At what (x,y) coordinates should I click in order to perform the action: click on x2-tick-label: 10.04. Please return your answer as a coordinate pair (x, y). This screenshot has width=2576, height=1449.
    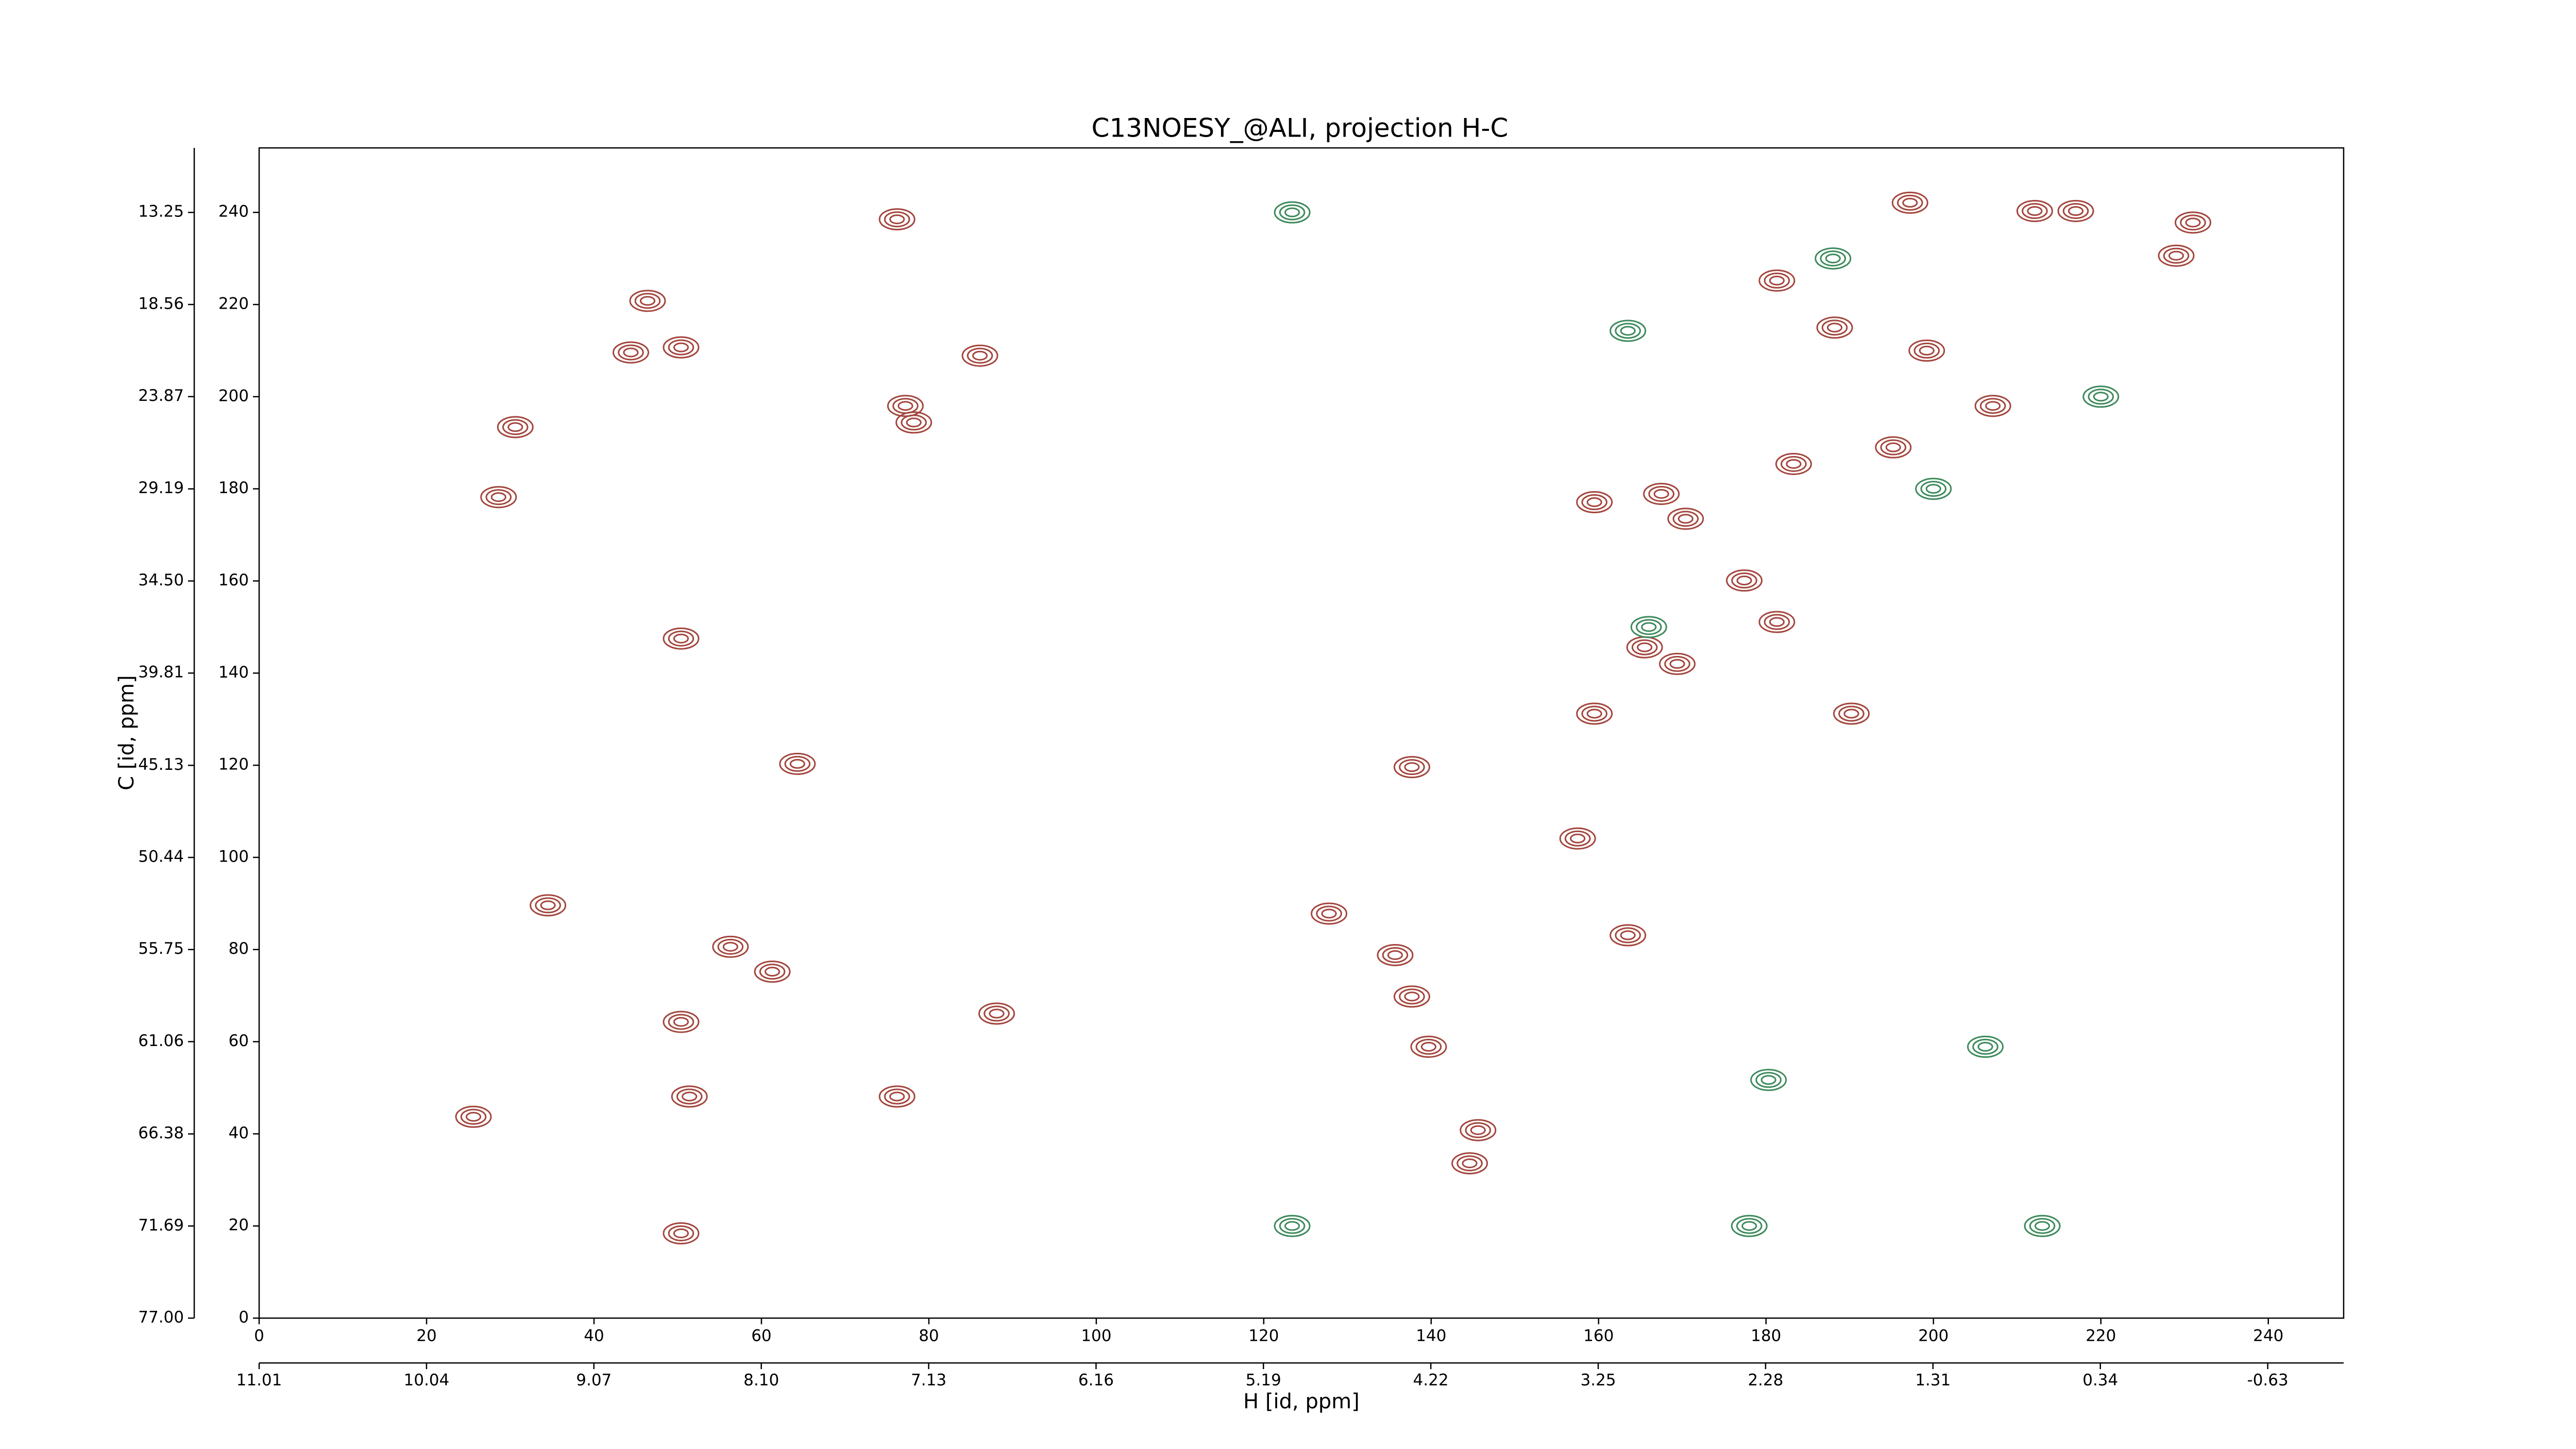
    Looking at the image, I should click on (427, 1380).